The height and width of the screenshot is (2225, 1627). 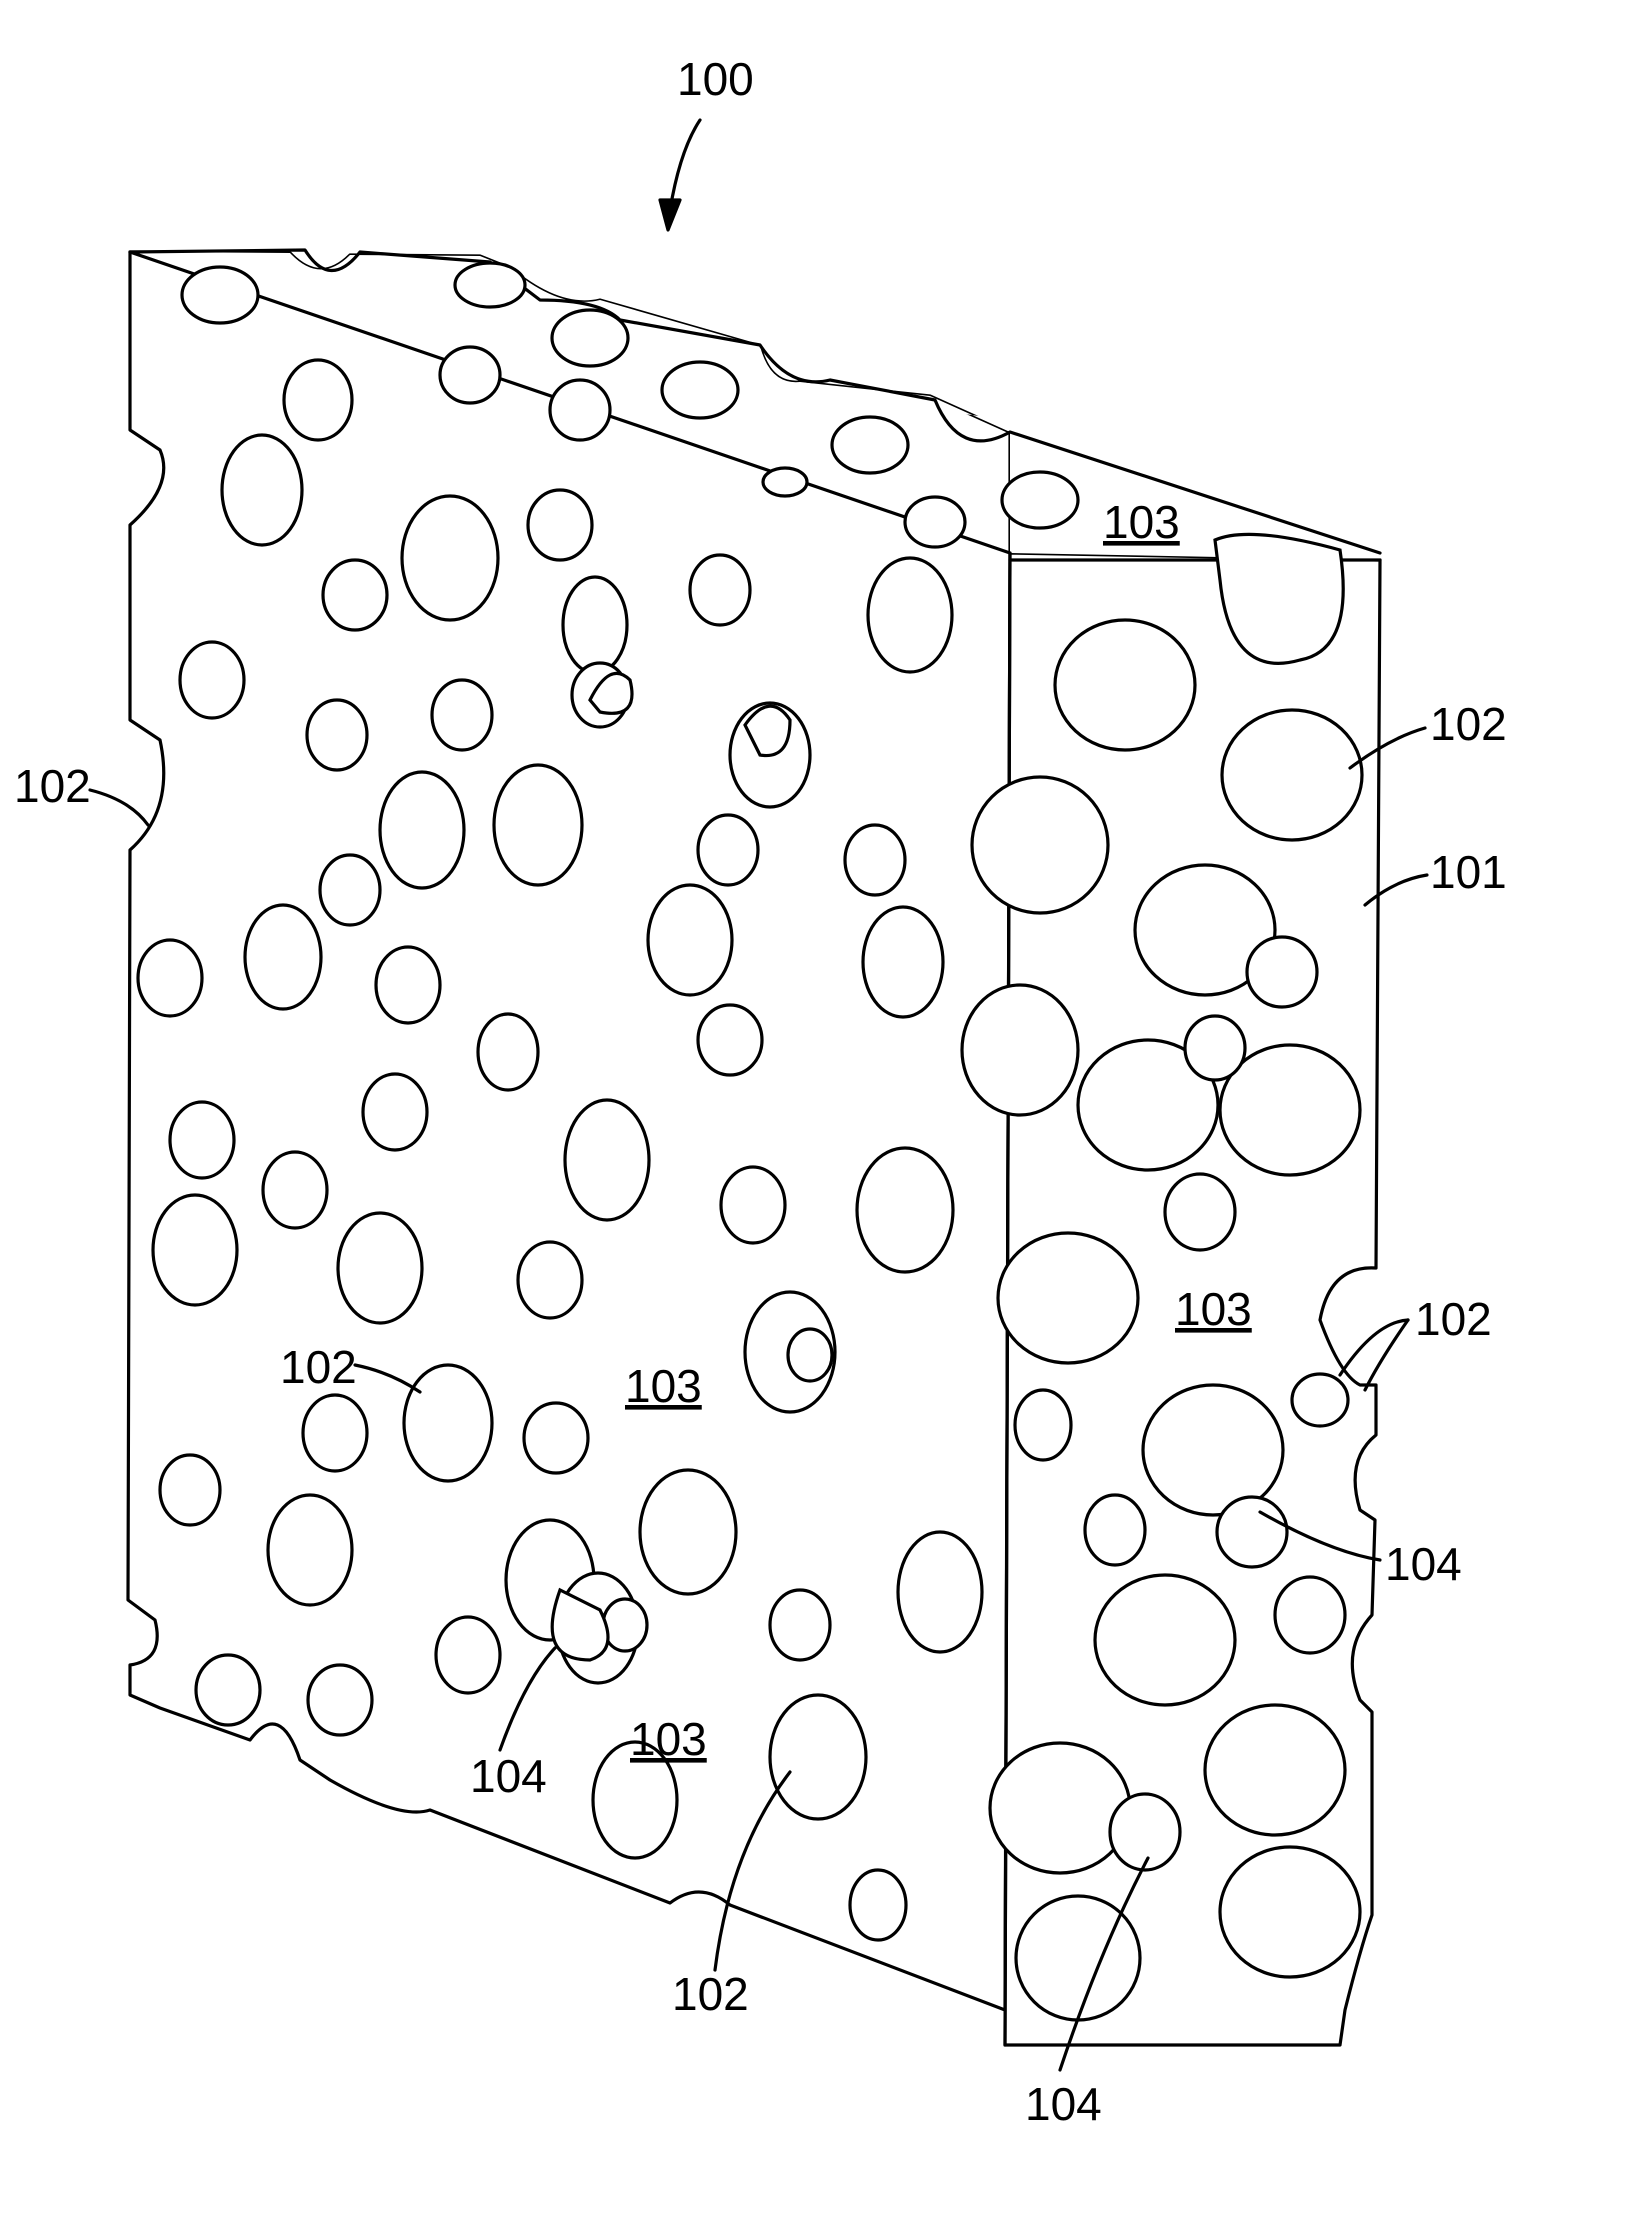 I want to click on label-101: 101, so click(x=1468, y=872).